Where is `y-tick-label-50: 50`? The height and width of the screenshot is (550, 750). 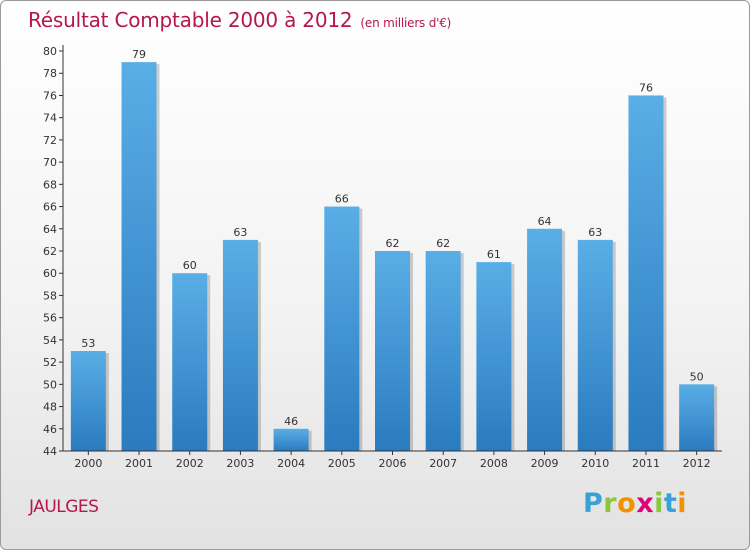
y-tick-label-50: 50 is located at coordinates (50, 384).